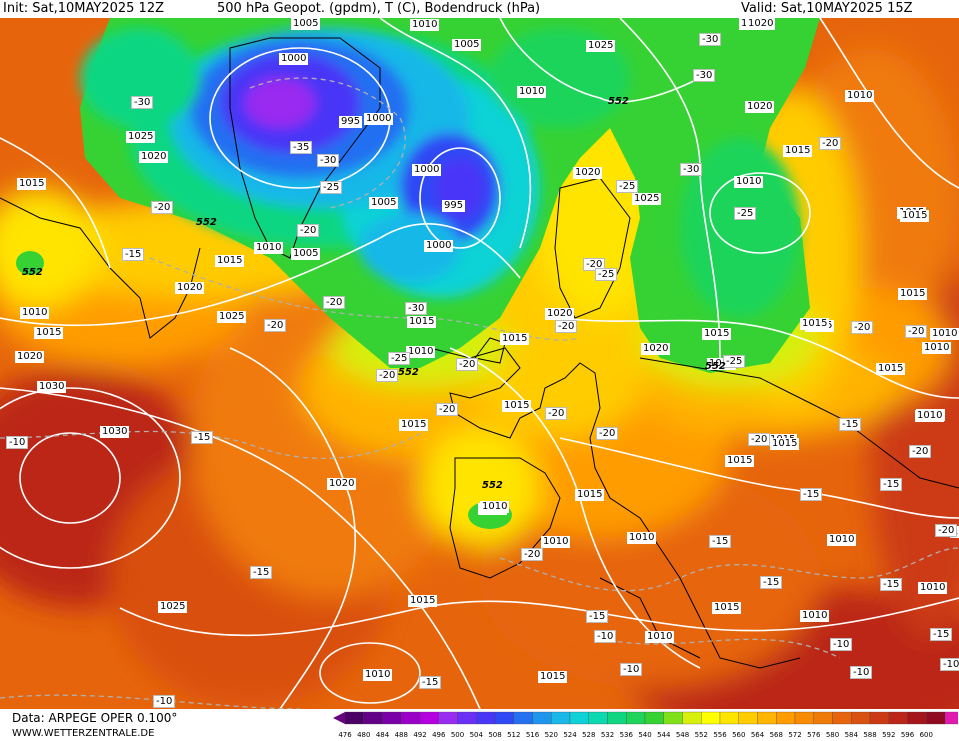 This screenshot has width=959, height=741. What do you see at coordinates (626, 735) in the screenshot?
I see `colorbar-tick-label: 536` at bounding box center [626, 735].